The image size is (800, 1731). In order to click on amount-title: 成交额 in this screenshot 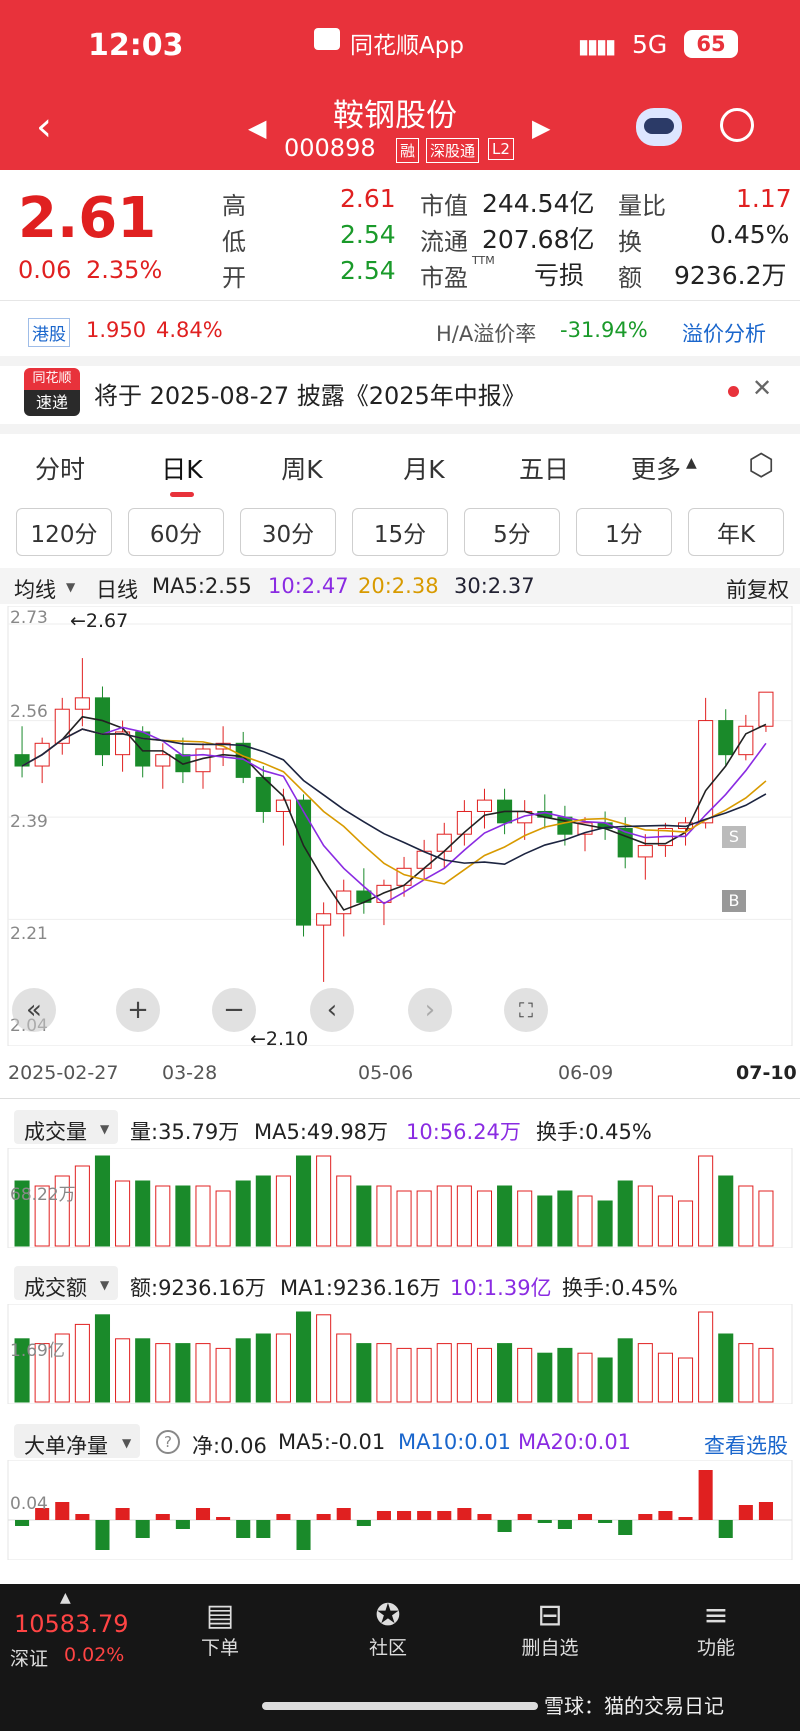, I will do `click(55, 1288)`.